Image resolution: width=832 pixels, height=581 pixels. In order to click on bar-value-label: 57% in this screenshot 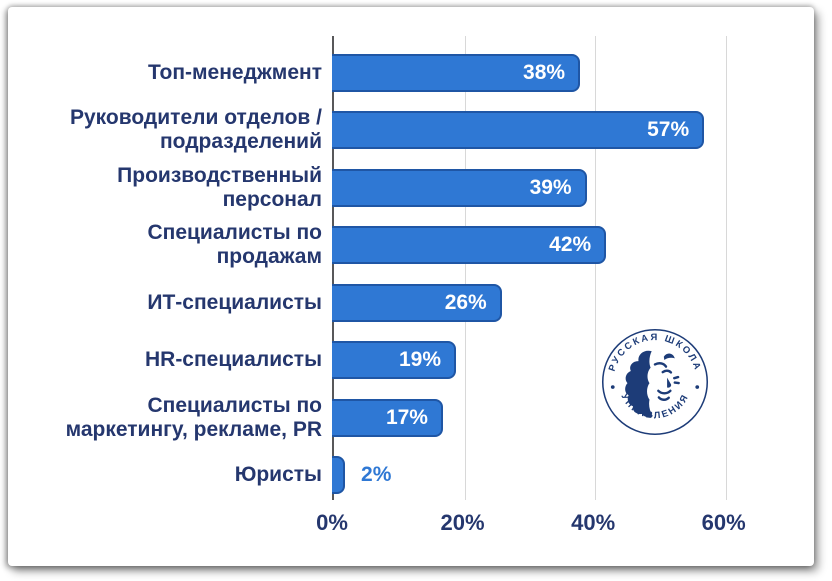, I will do `click(668, 130)`.